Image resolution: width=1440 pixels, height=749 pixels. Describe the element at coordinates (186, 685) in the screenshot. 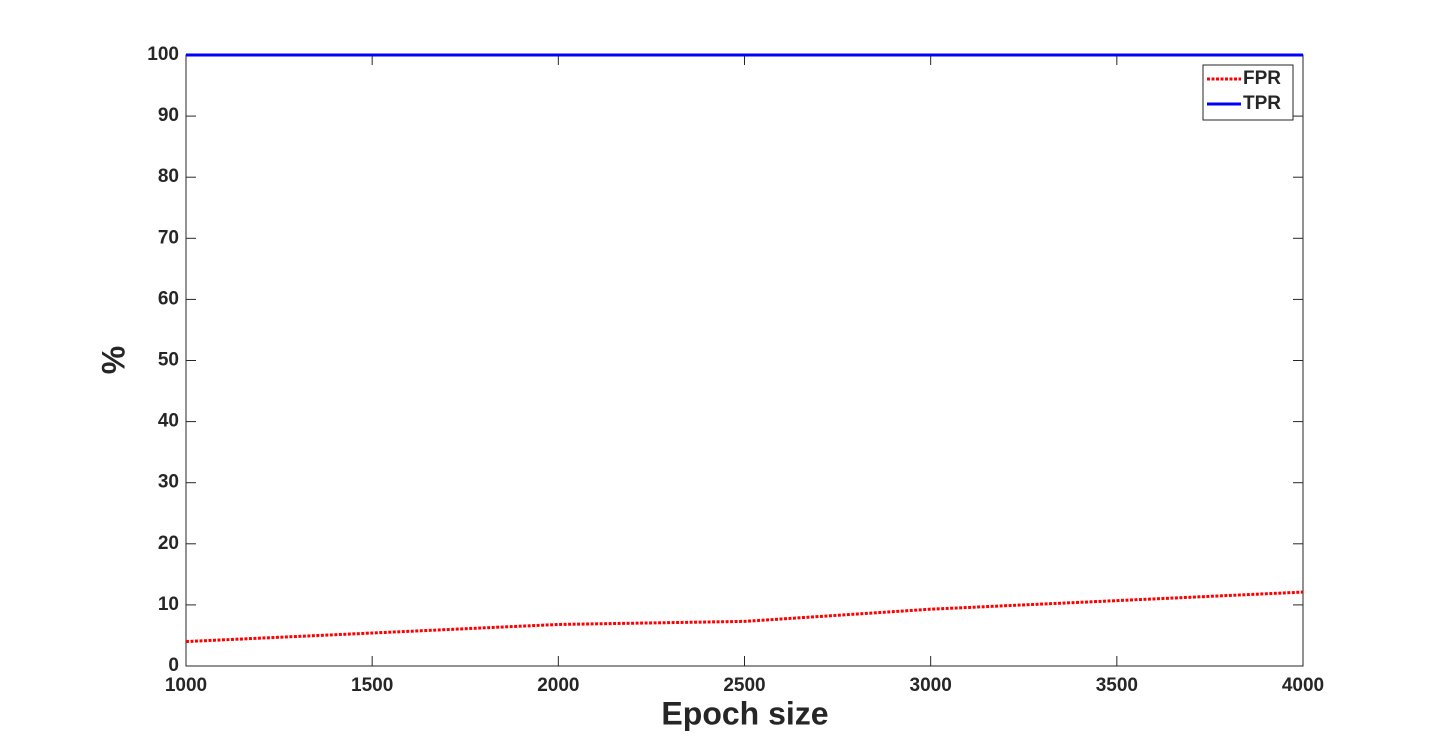

I see `x-tick-label: 1000` at that location.